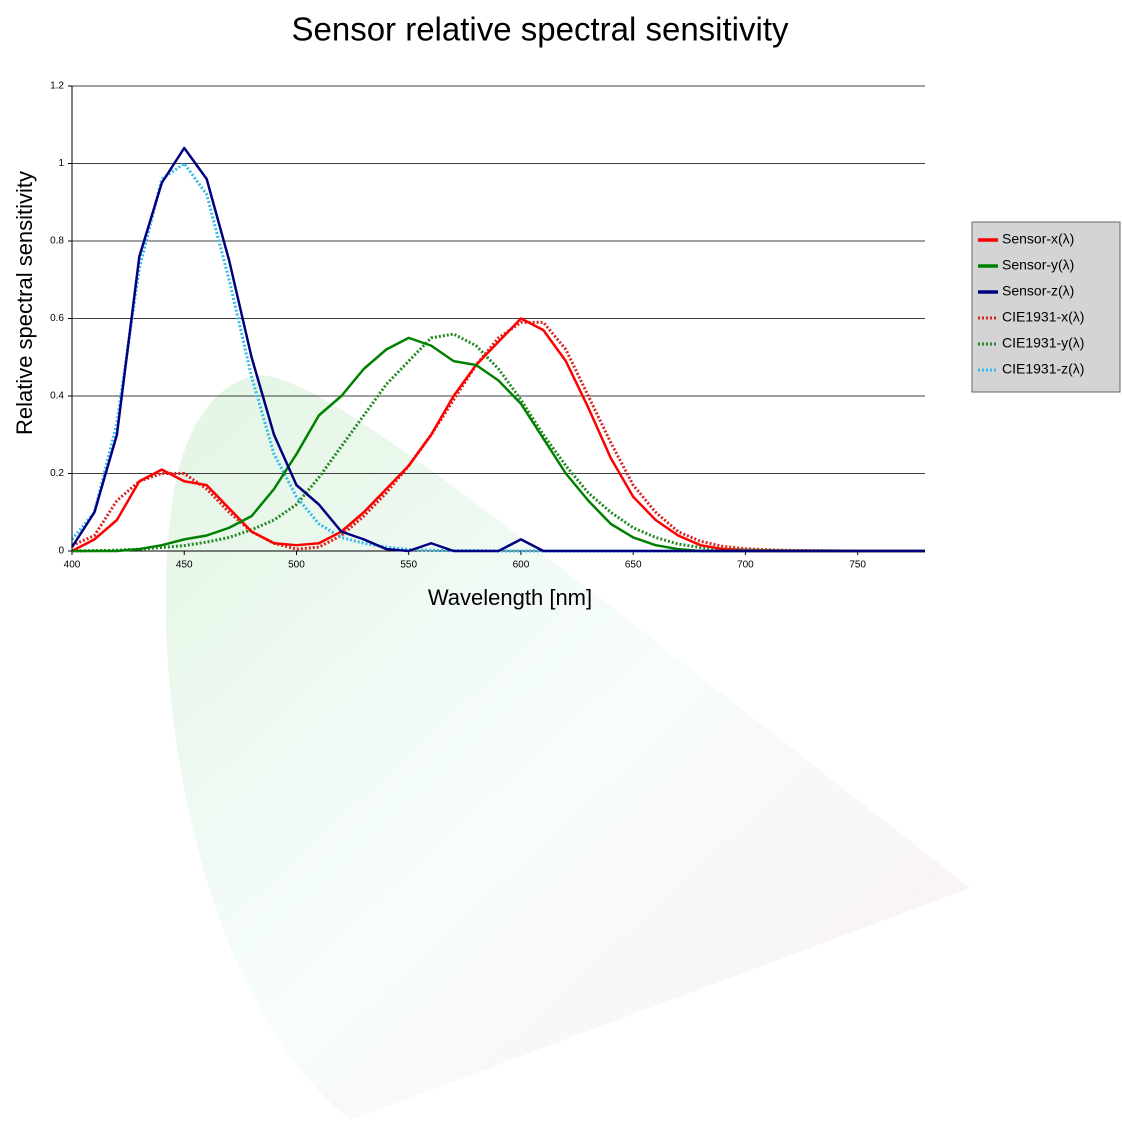  I want to click on y-tick-label: 0, so click(61, 551).